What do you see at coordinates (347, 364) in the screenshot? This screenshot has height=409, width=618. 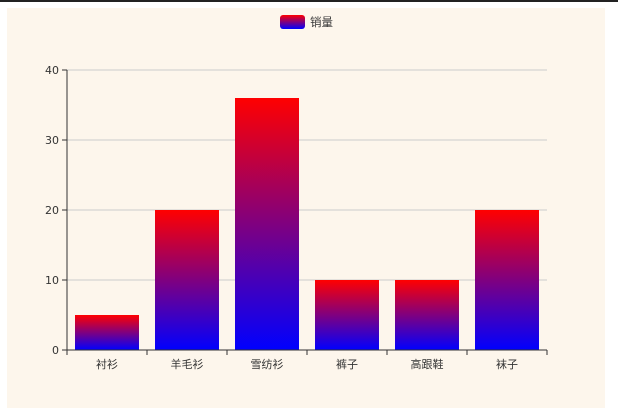 I see `x-category-label: 裤子` at bounding box center [347, 364].